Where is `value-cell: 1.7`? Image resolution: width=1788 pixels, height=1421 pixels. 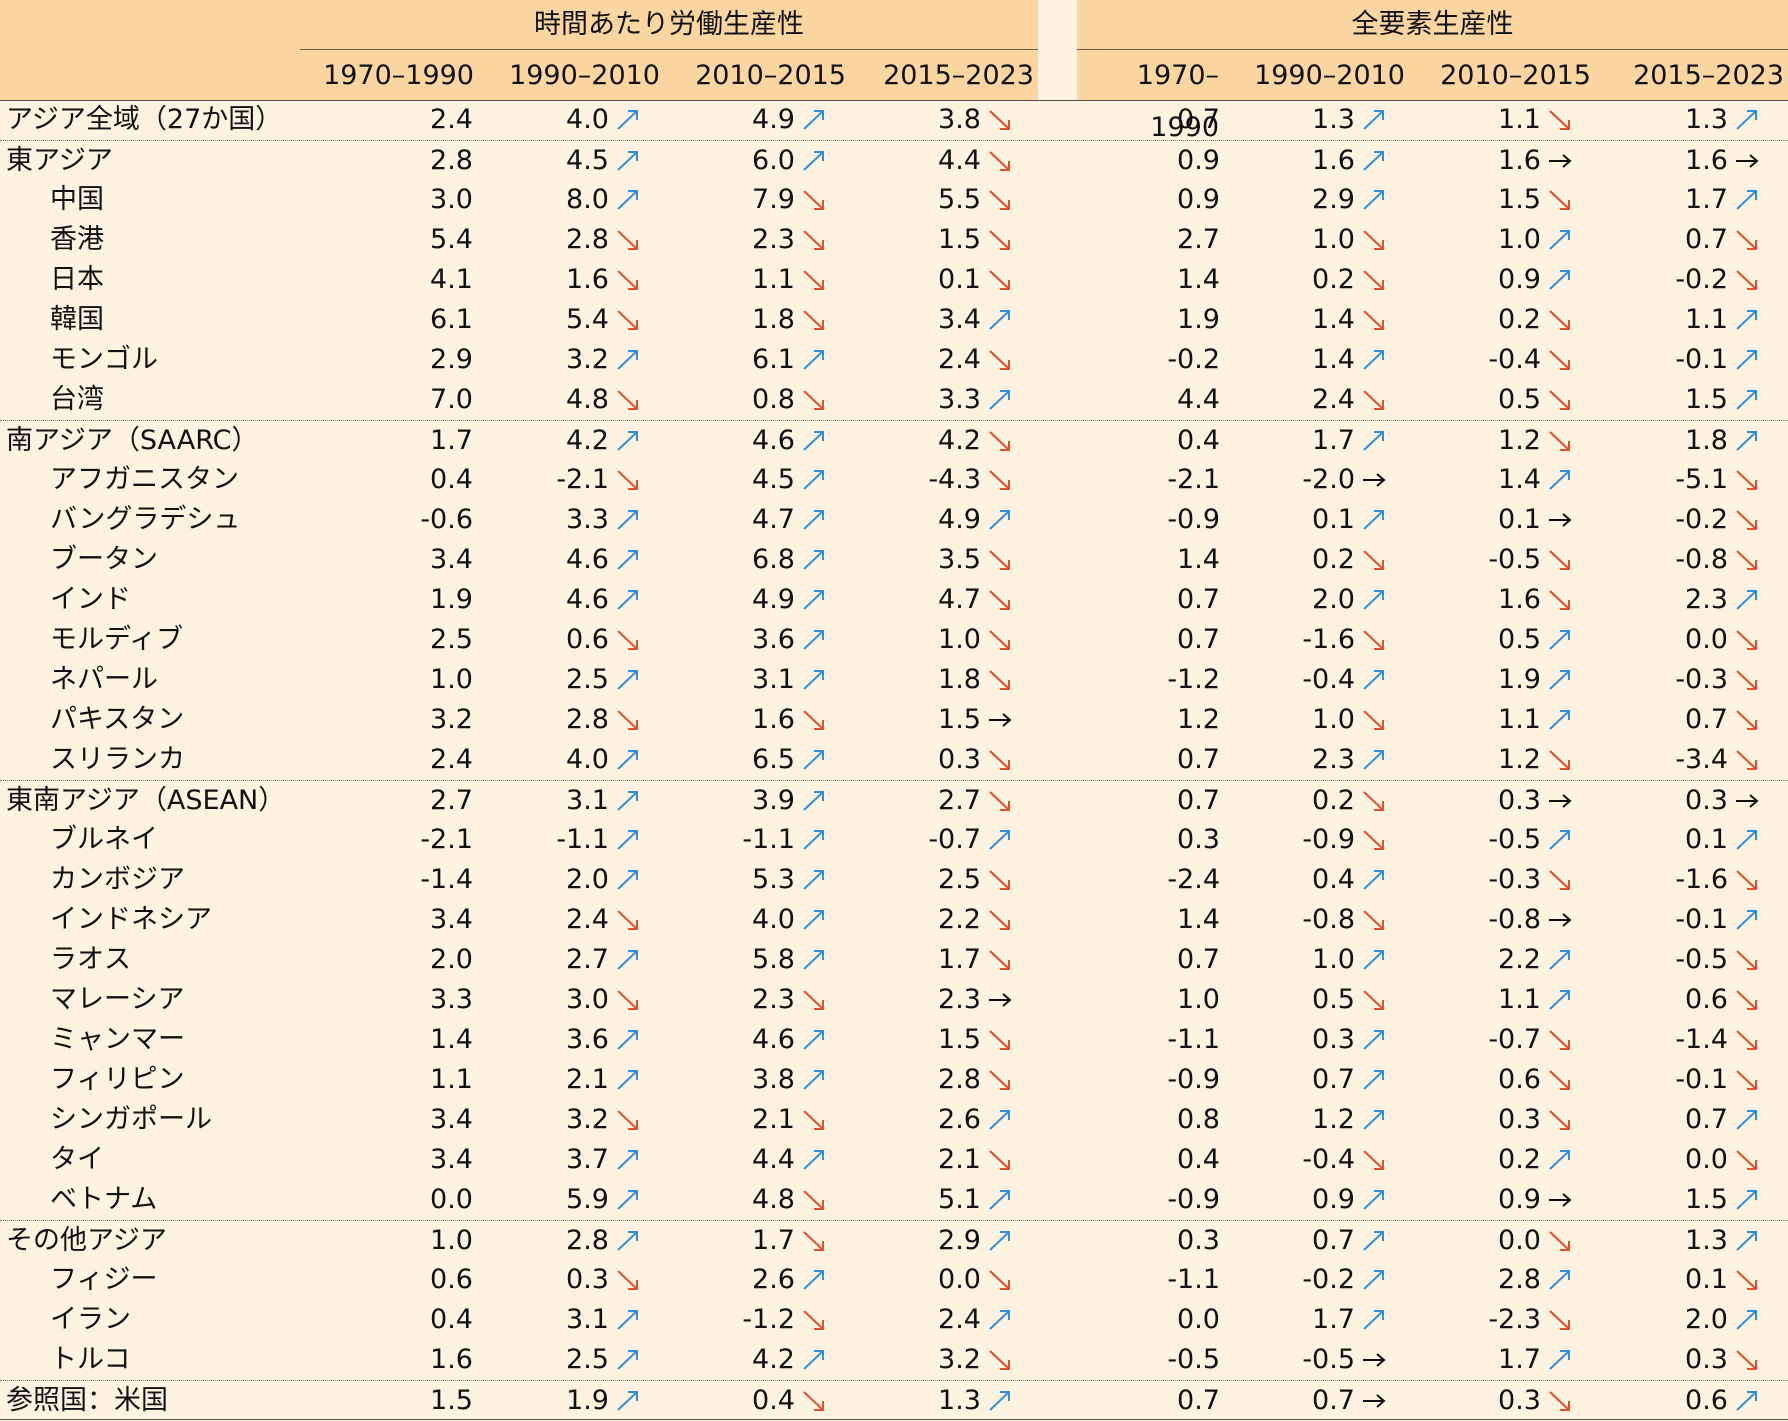
value-cell: 1.7 is located at coordinates (1333, 1319).